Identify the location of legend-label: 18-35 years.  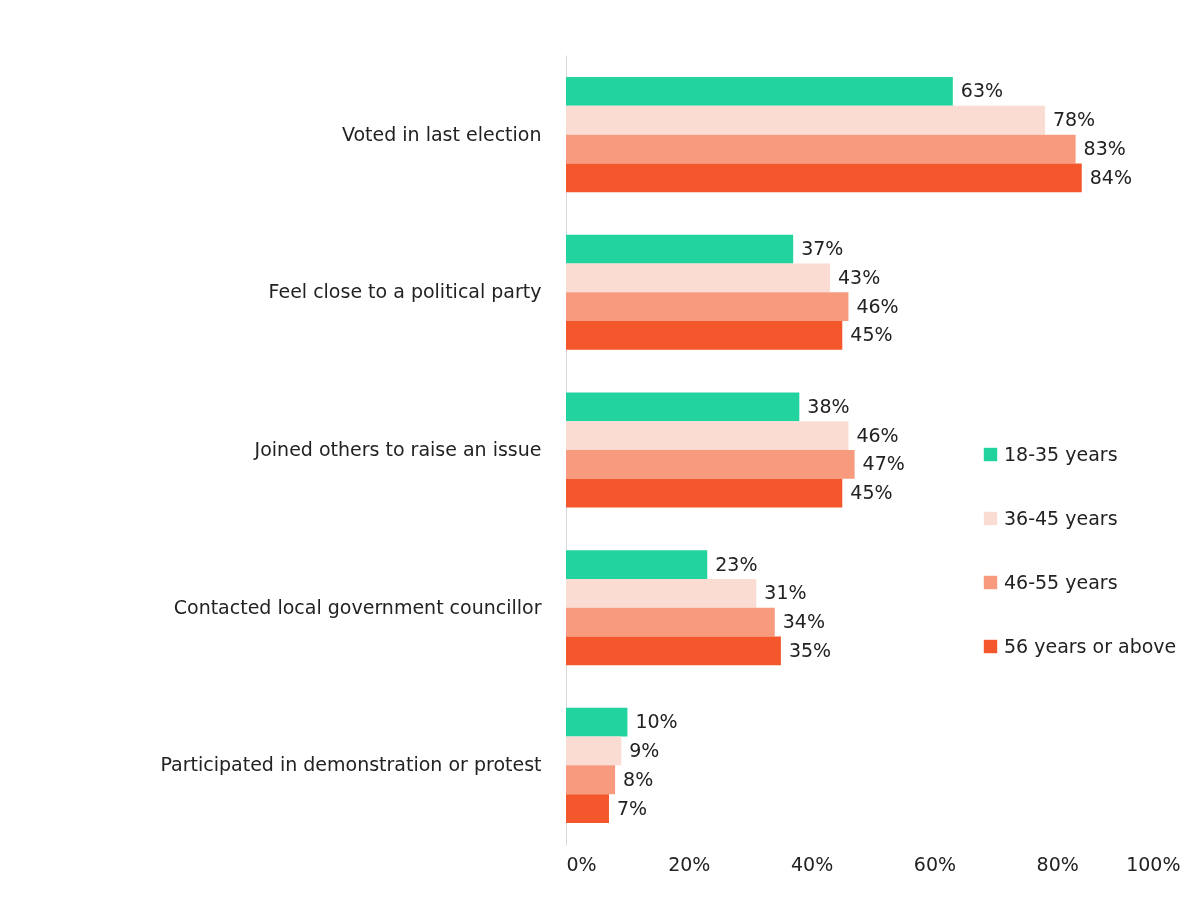
(1061, 453).